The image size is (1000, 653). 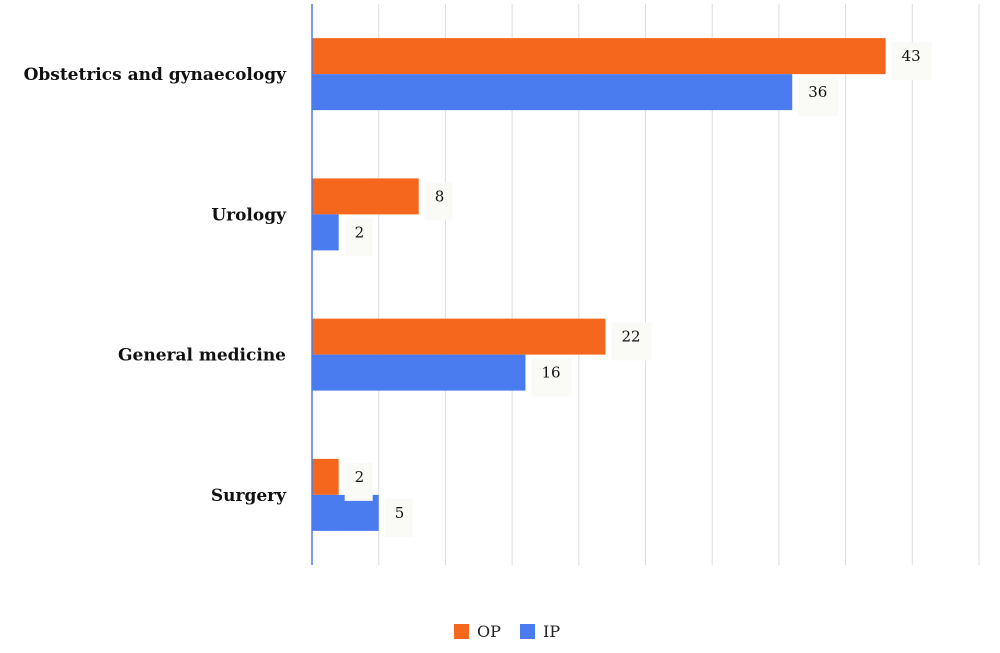 What do you see at coordinates (550, 373) in the screenshot?
I see `data-label: 16` at bounding box center [550, 373].